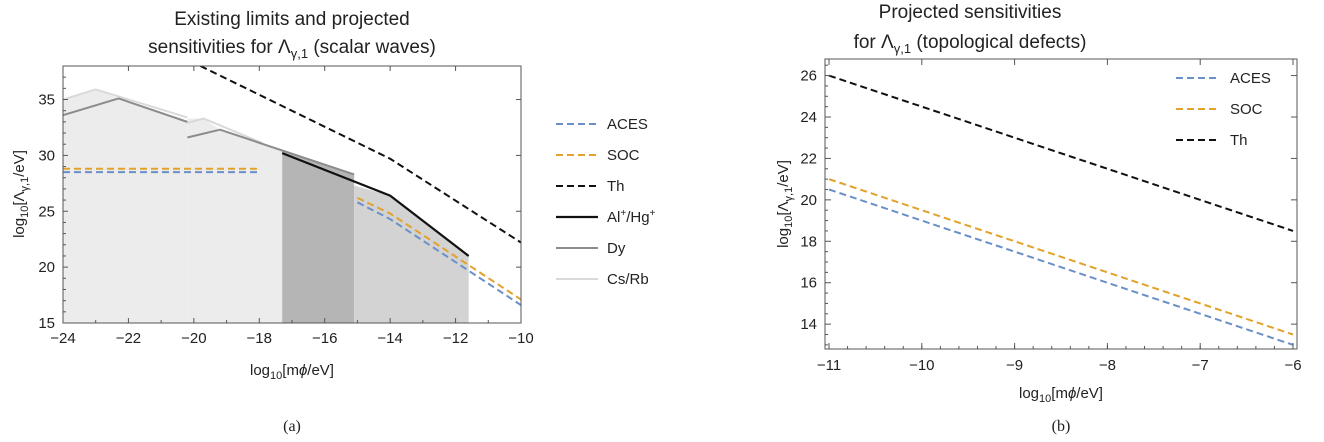 This screenshot has width=1324, height=442. I want to click on panel-b-line-soc, so click(1061, 257).